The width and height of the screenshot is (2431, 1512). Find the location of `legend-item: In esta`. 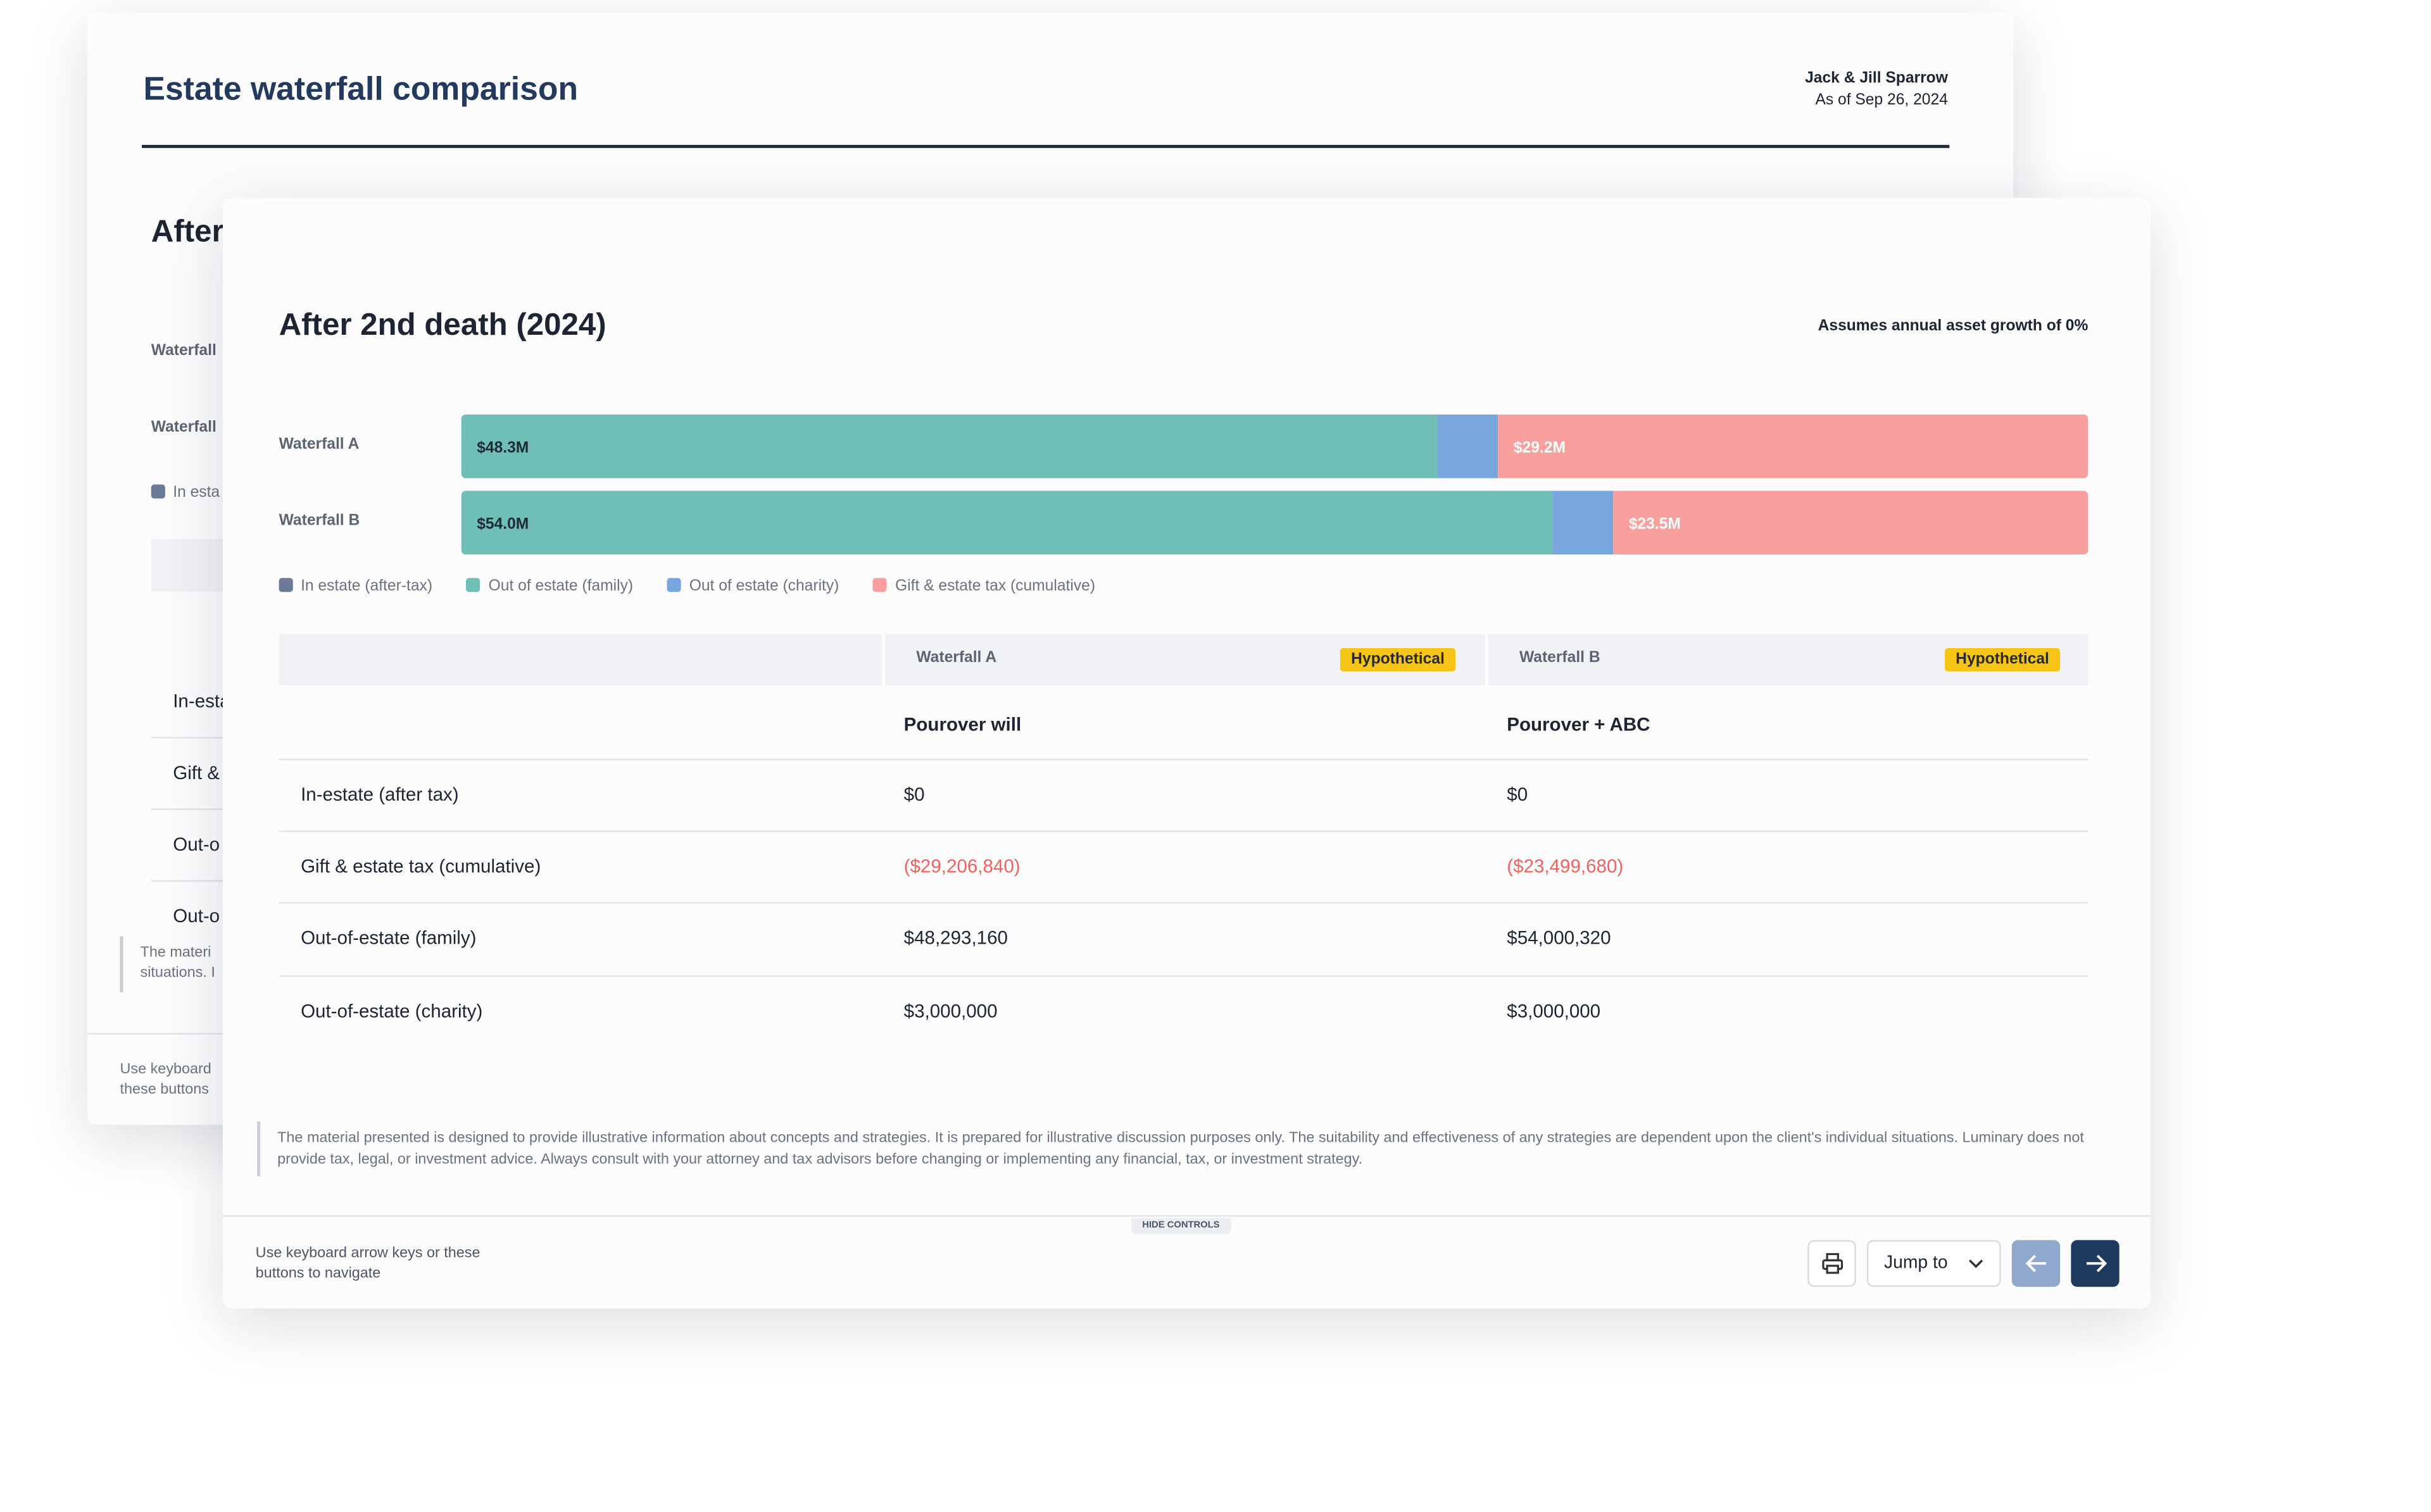

legend-item: In esta is located at coordinates (185, 493).